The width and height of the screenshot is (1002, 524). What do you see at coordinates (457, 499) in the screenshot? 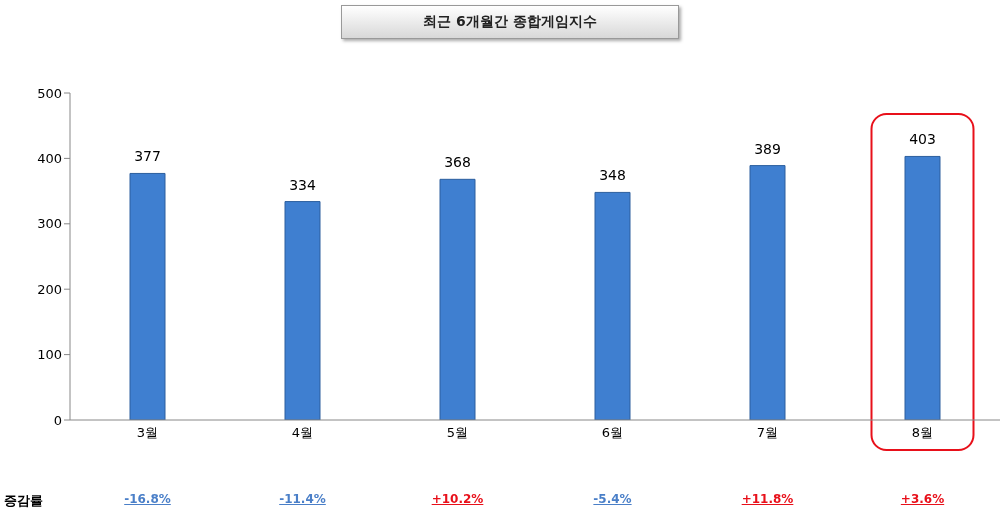
I see `text: +10.2%` at bounding box center [457, 499].